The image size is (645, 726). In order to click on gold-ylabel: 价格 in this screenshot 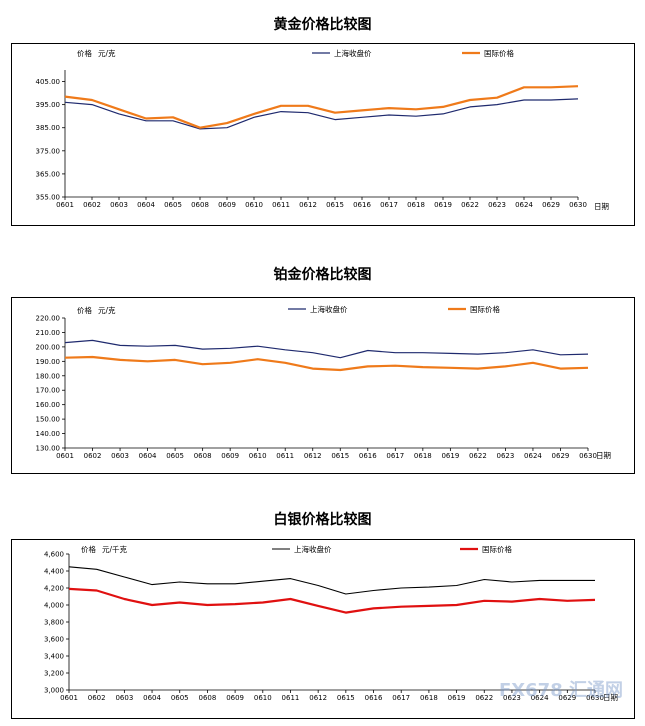, I will do `click(84, 53)`.